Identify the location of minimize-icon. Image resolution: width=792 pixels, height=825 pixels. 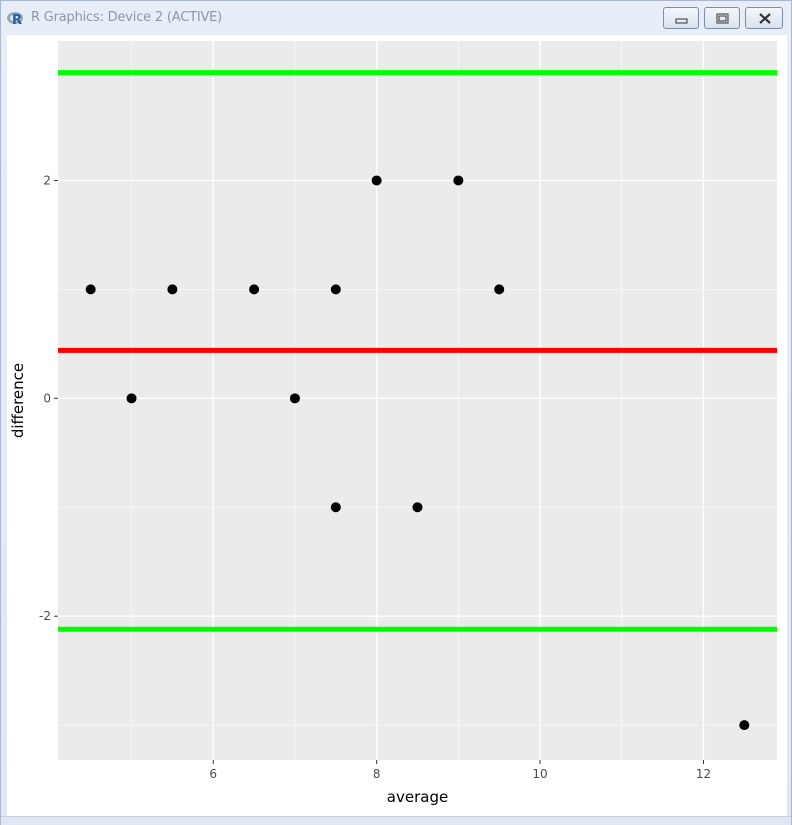
(681, 21).